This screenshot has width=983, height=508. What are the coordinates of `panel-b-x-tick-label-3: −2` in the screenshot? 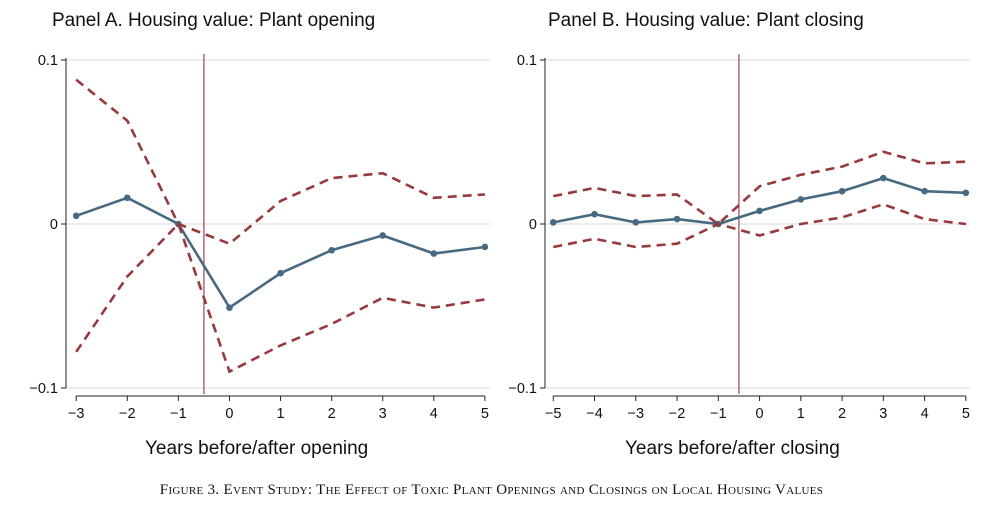 It's located at (677, 414).